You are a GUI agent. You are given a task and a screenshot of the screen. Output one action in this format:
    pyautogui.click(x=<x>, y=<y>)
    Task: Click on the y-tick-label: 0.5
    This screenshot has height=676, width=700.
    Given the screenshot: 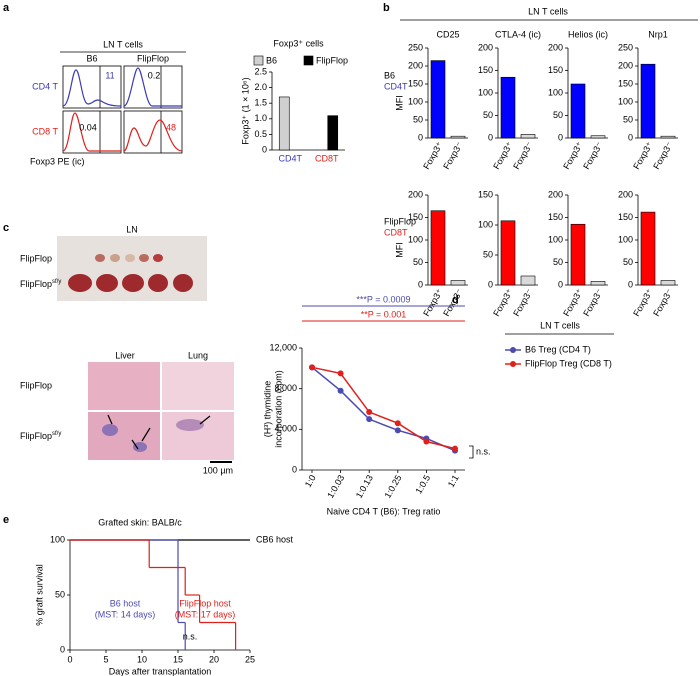 What is the action you would take?
    pyautogui.click(x=260, y=134)
    